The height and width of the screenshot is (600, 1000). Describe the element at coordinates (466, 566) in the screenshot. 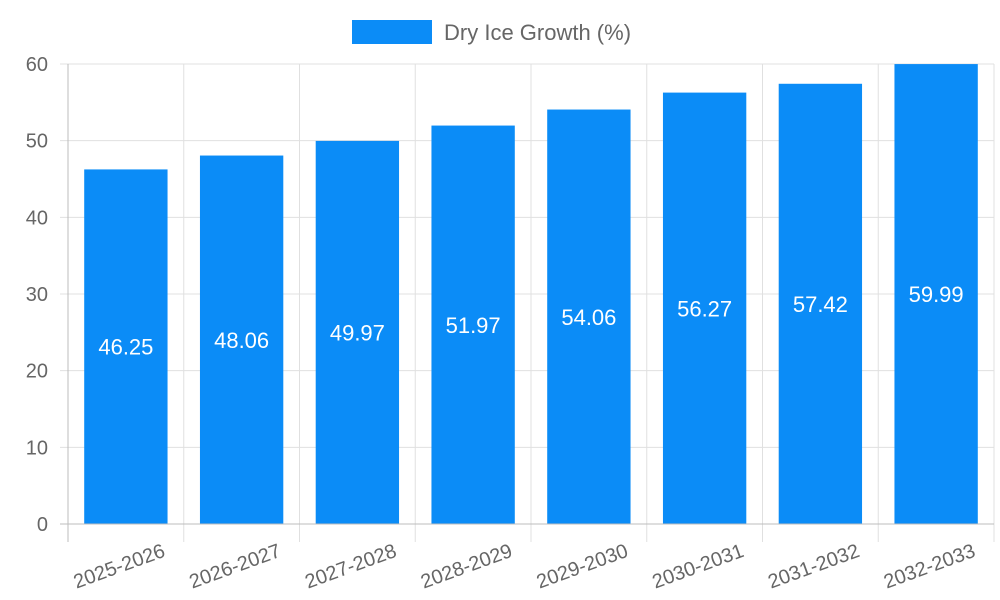

I see `x-tick-label: 2028-2029` at that location.